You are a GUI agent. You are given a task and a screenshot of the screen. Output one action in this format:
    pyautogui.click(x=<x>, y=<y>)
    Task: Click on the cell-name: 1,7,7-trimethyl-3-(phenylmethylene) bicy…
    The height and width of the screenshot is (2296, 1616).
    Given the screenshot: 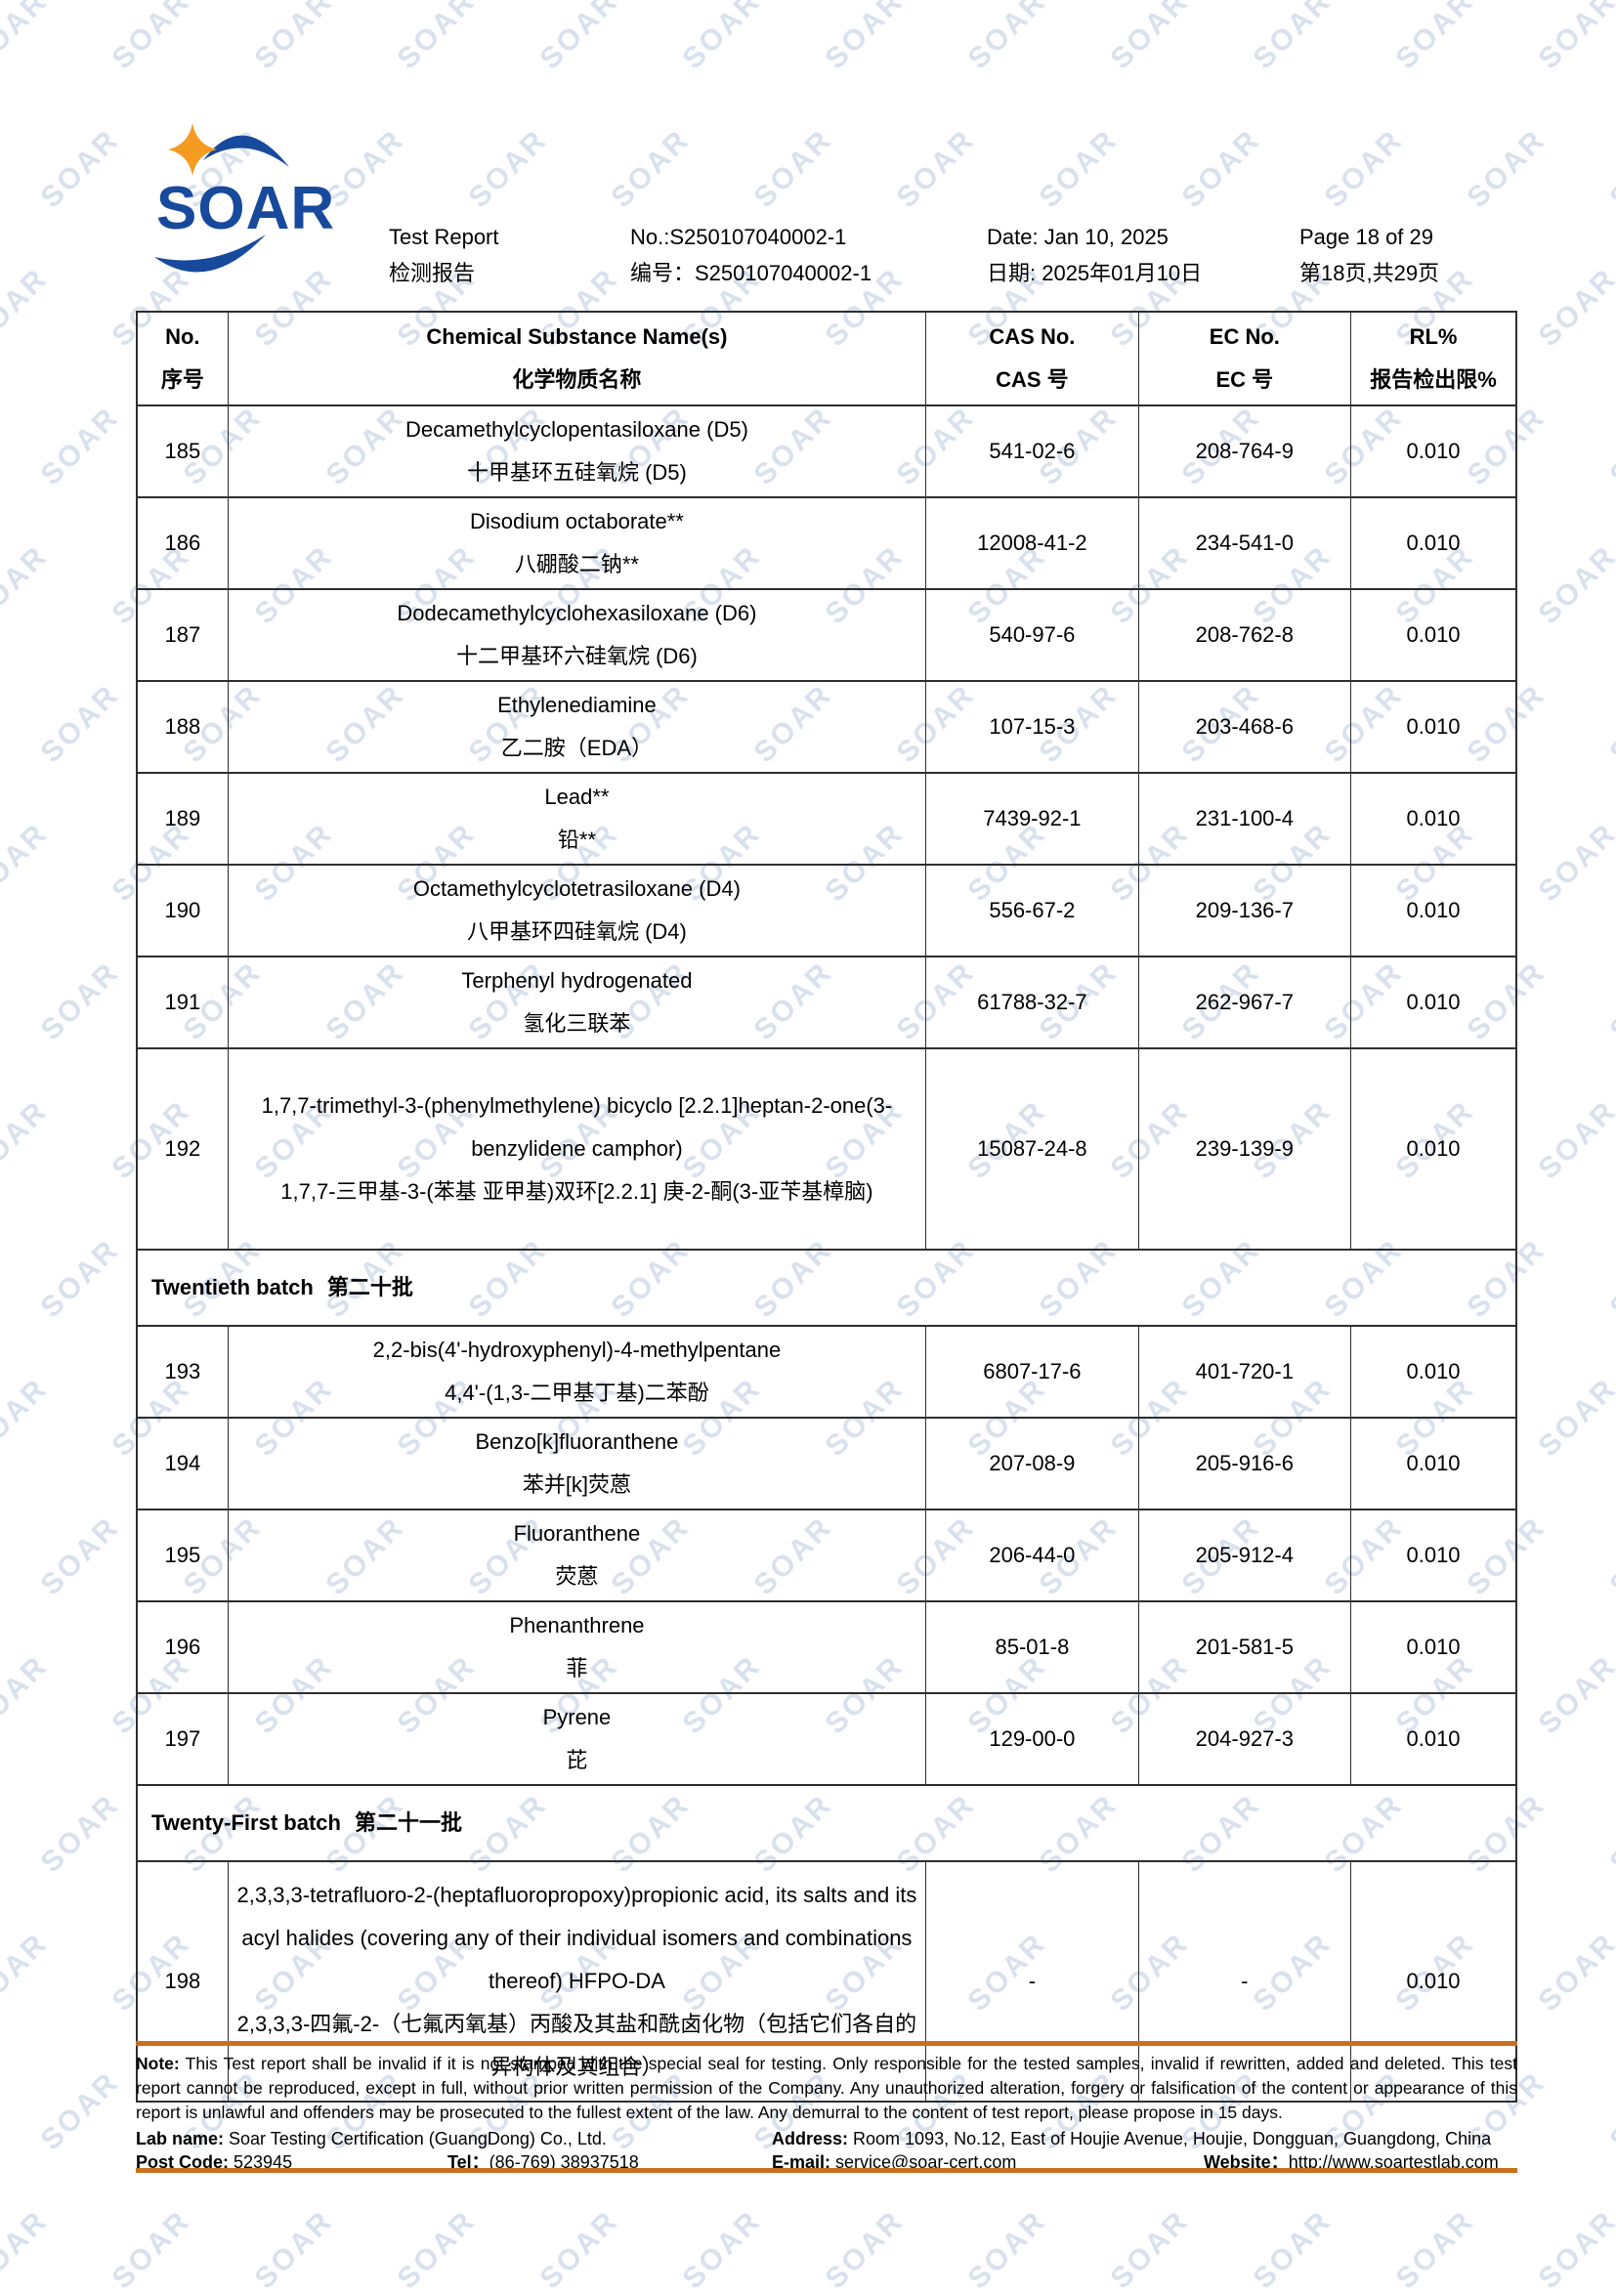 What is the action you would take?
    pyautogui.click(x=577, y=1149)
    